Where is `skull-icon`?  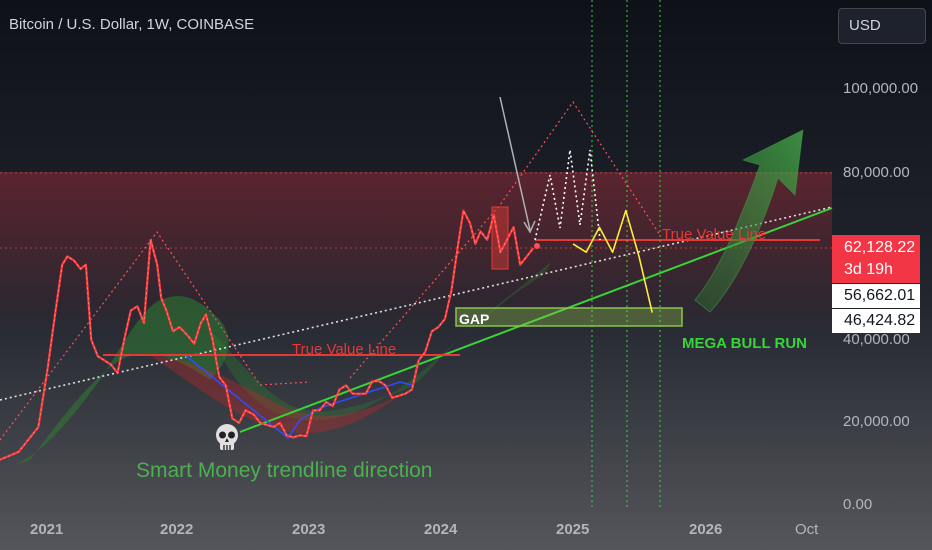
skull-icon is located at coordinates (227, 438).